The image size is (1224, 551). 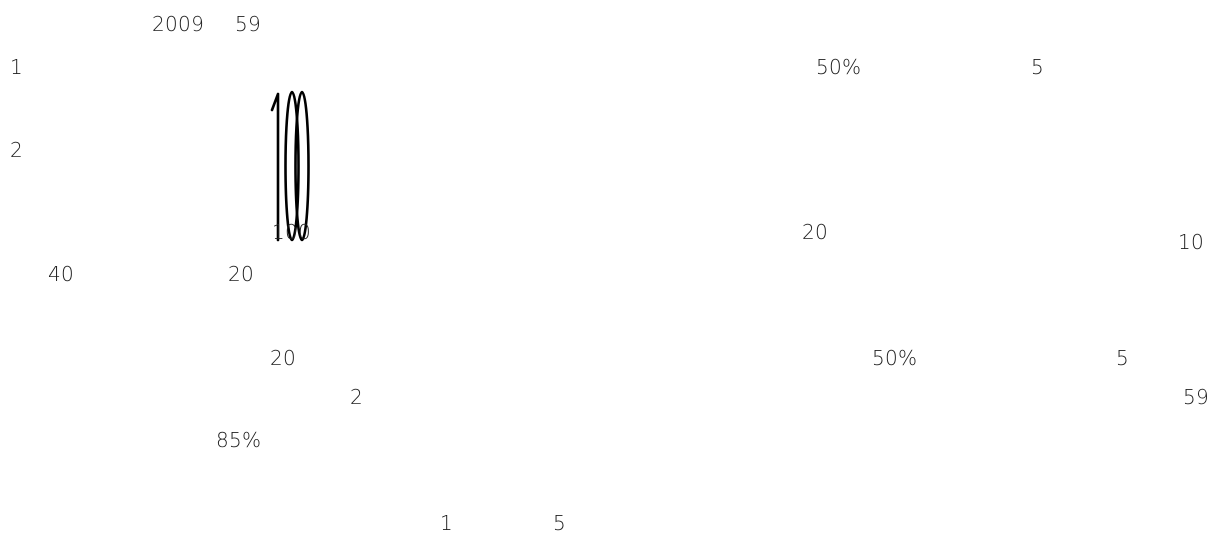 I want to click on number-100: 100, so click(x=292, y=232).